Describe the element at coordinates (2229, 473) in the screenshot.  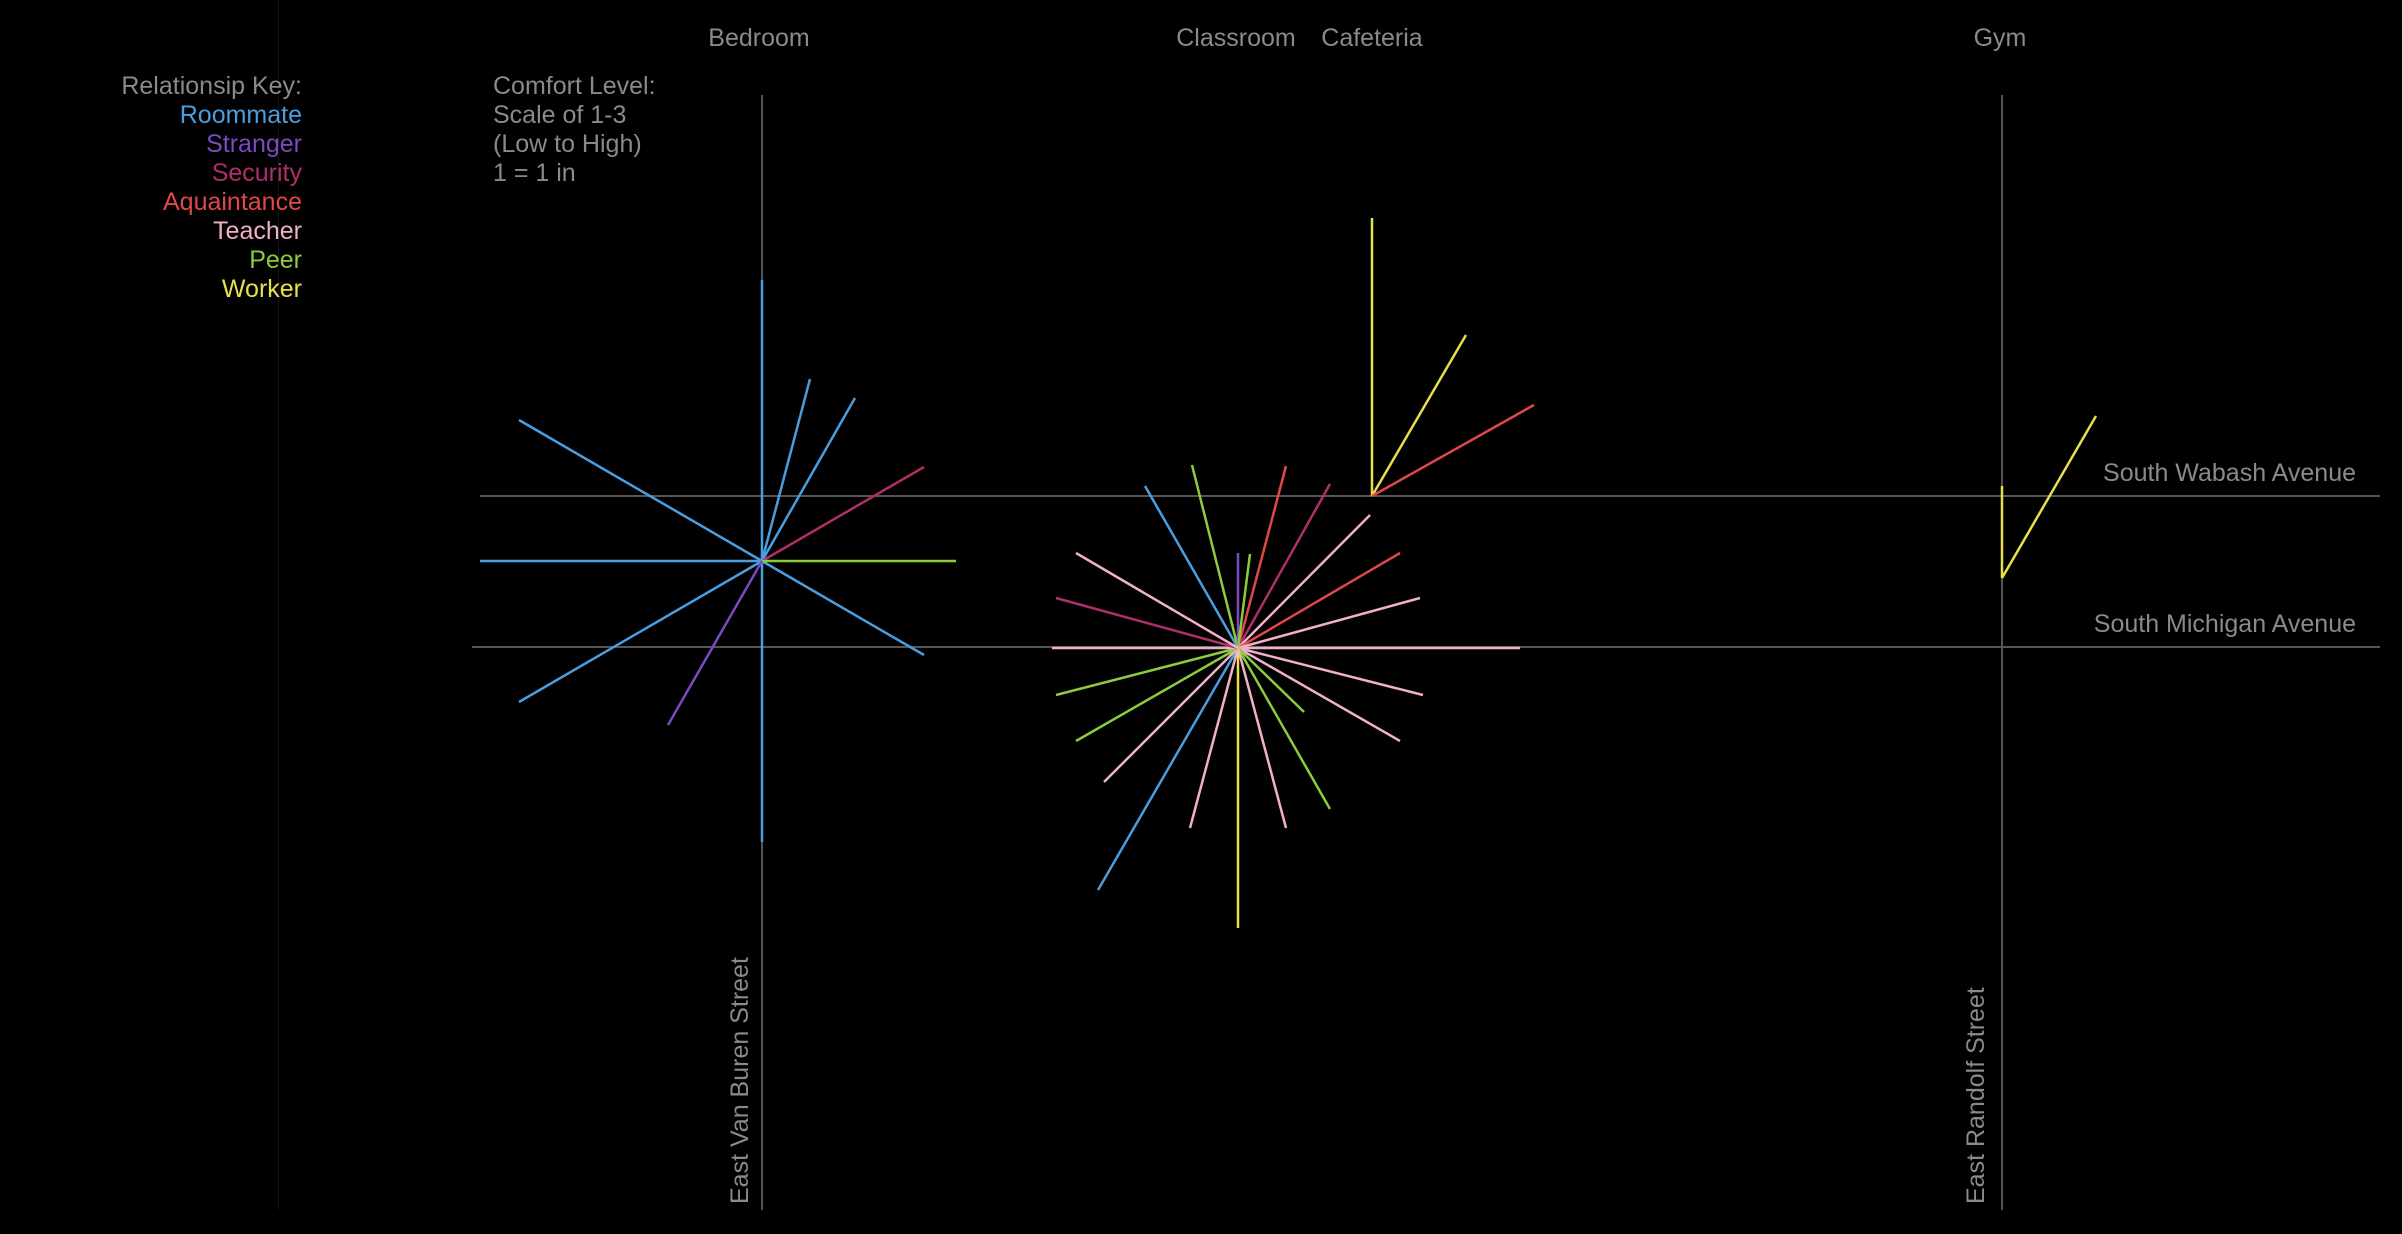
I see `street-label-south-wabash: South Wabash Avenue` at that location.